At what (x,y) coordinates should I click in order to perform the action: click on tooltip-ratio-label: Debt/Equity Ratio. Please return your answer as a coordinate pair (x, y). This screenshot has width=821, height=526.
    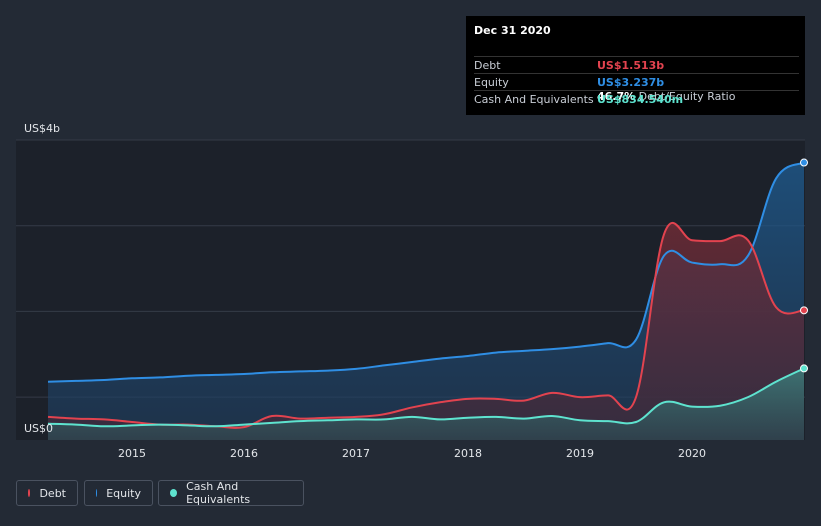
    Looking at the image, I should click on (687, 96).